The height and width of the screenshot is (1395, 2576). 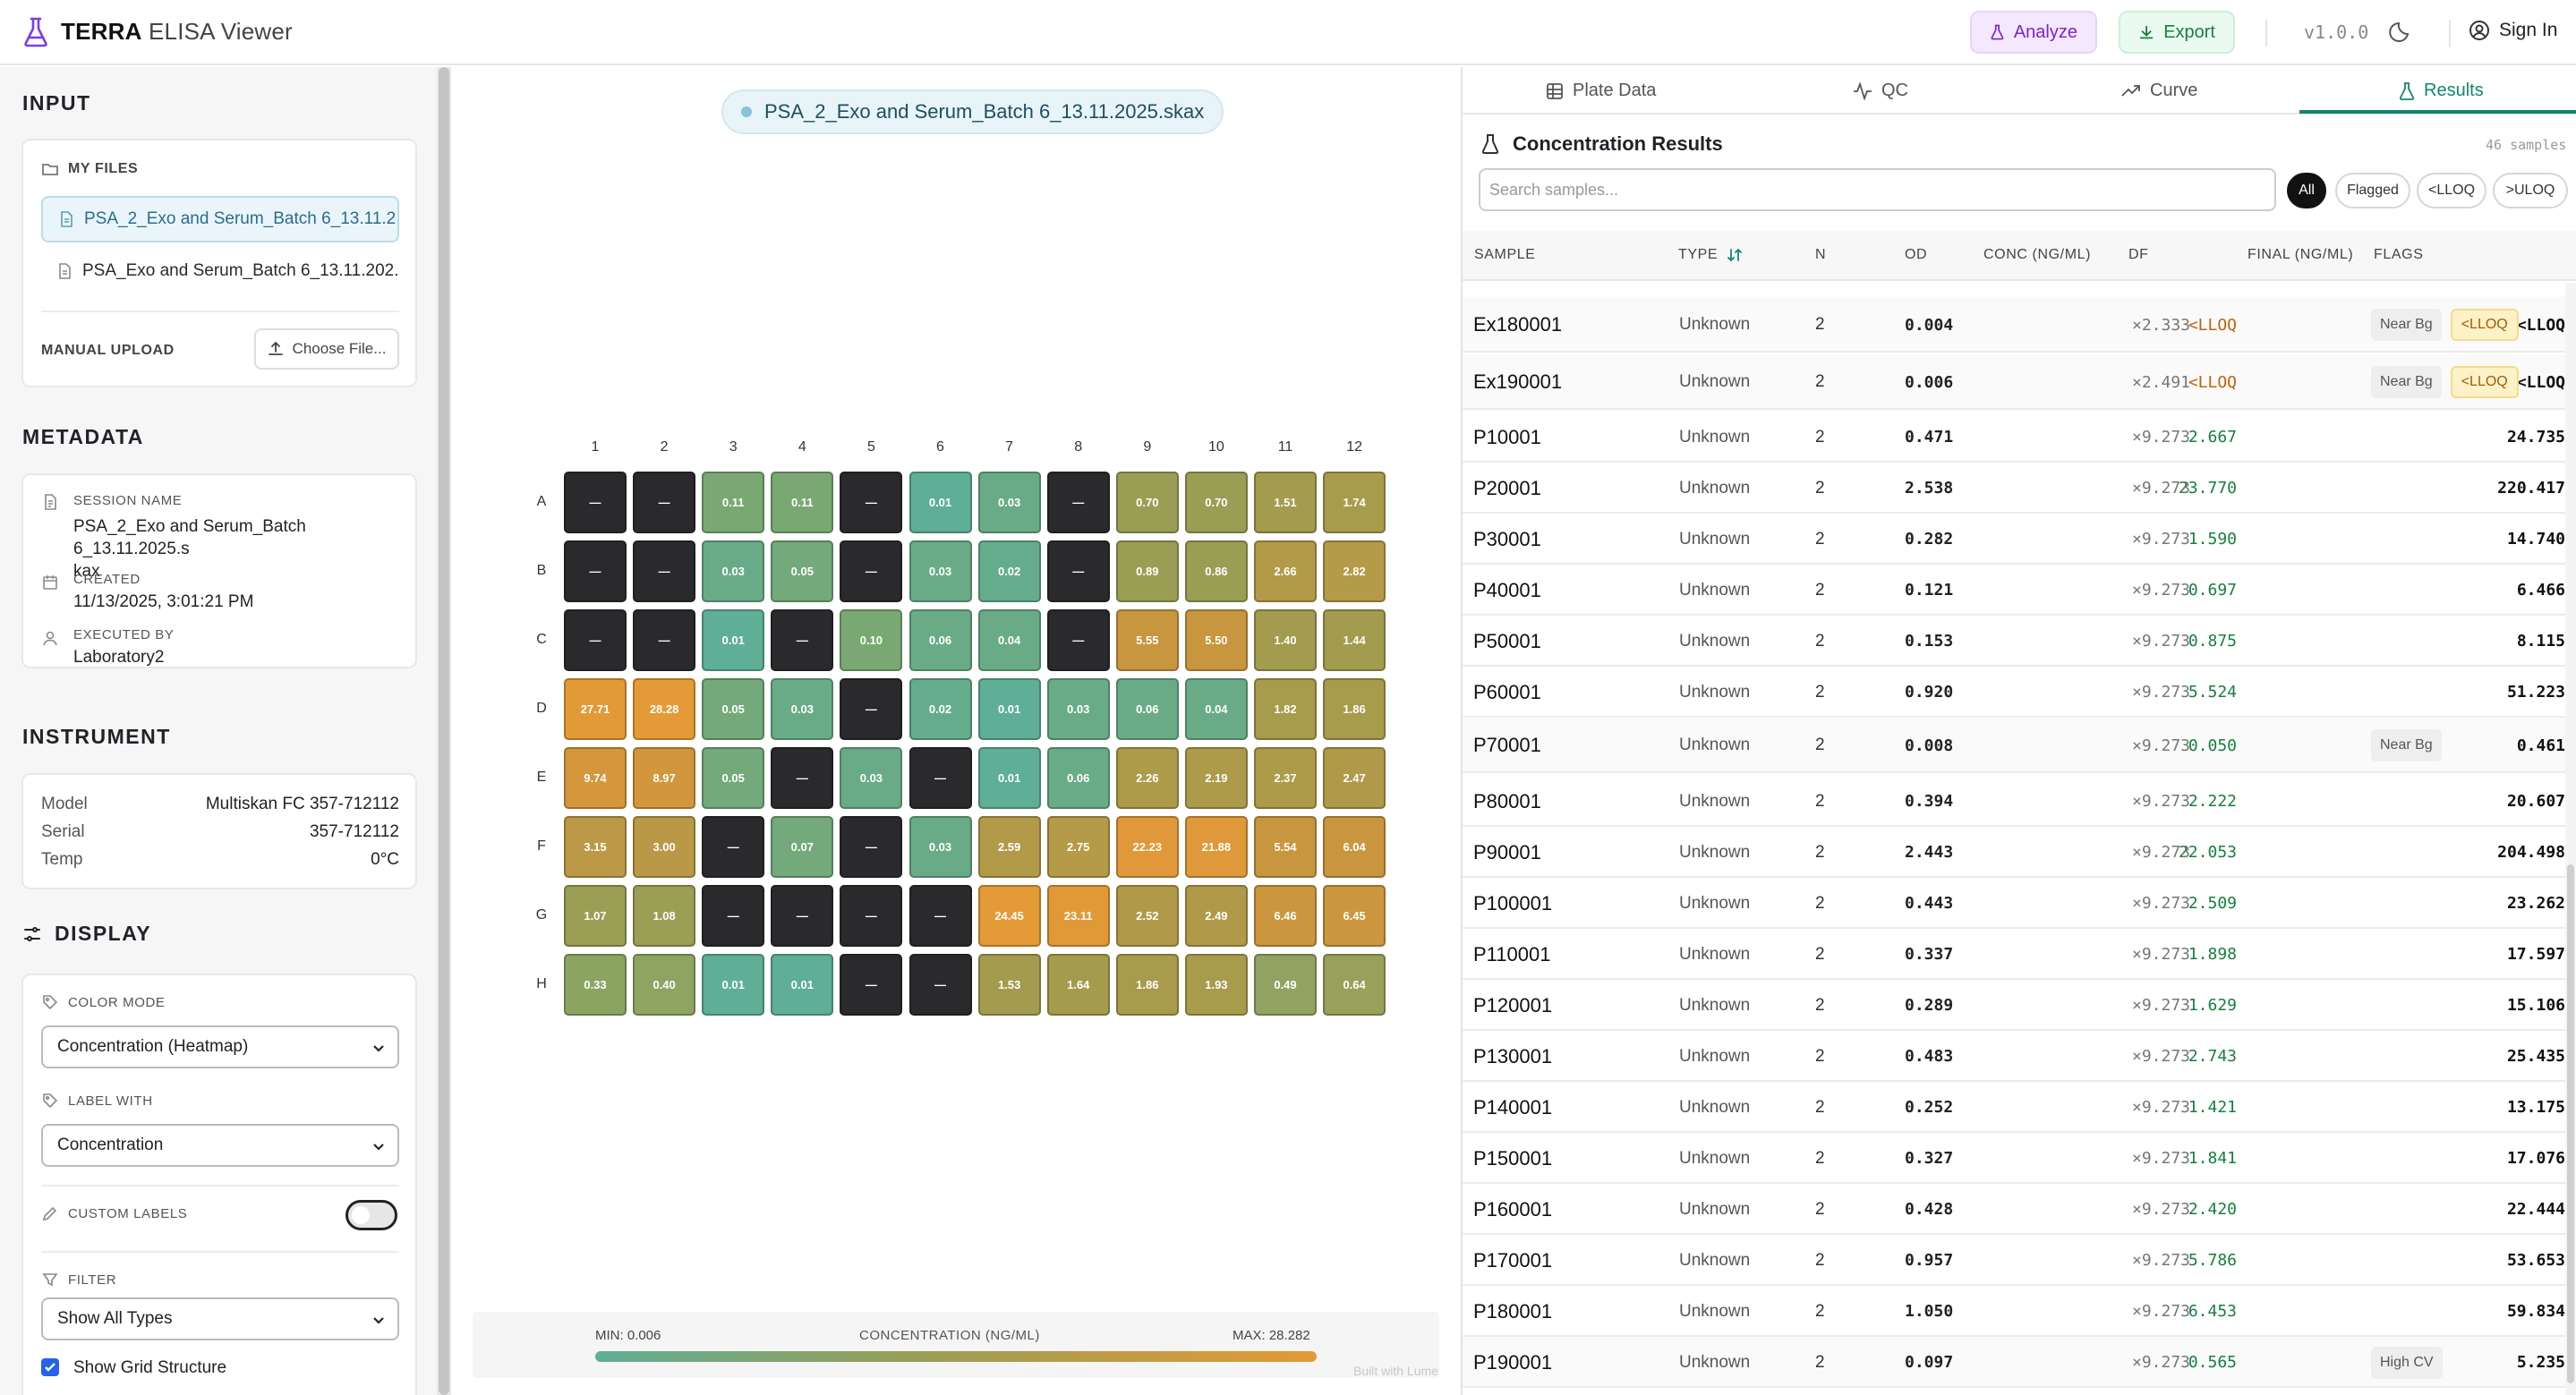 I want to click on table-row: P10001 Unknown 2 0.471 2.667 ×9.273 24.735, so click(x=2017, y=437).